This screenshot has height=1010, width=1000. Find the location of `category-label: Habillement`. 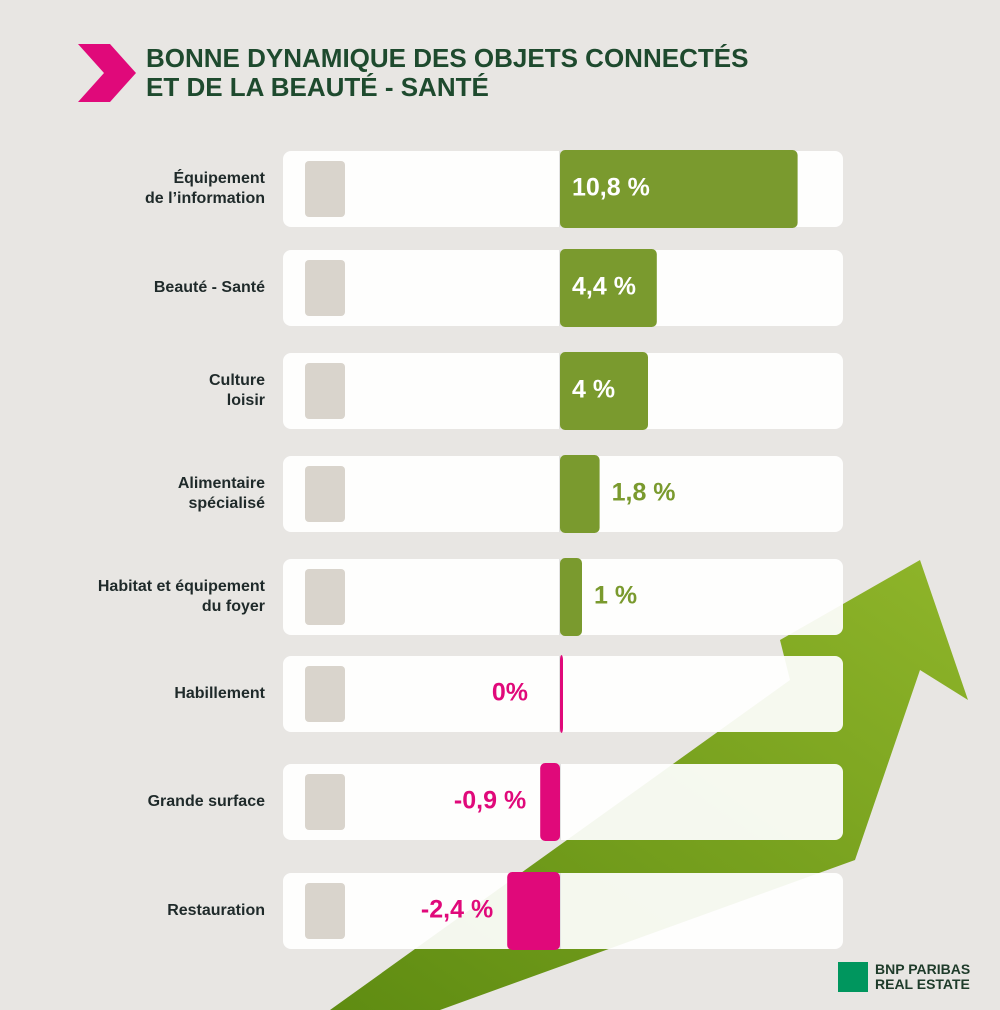

category-label: Habillement is located at coordinates (219, 693).